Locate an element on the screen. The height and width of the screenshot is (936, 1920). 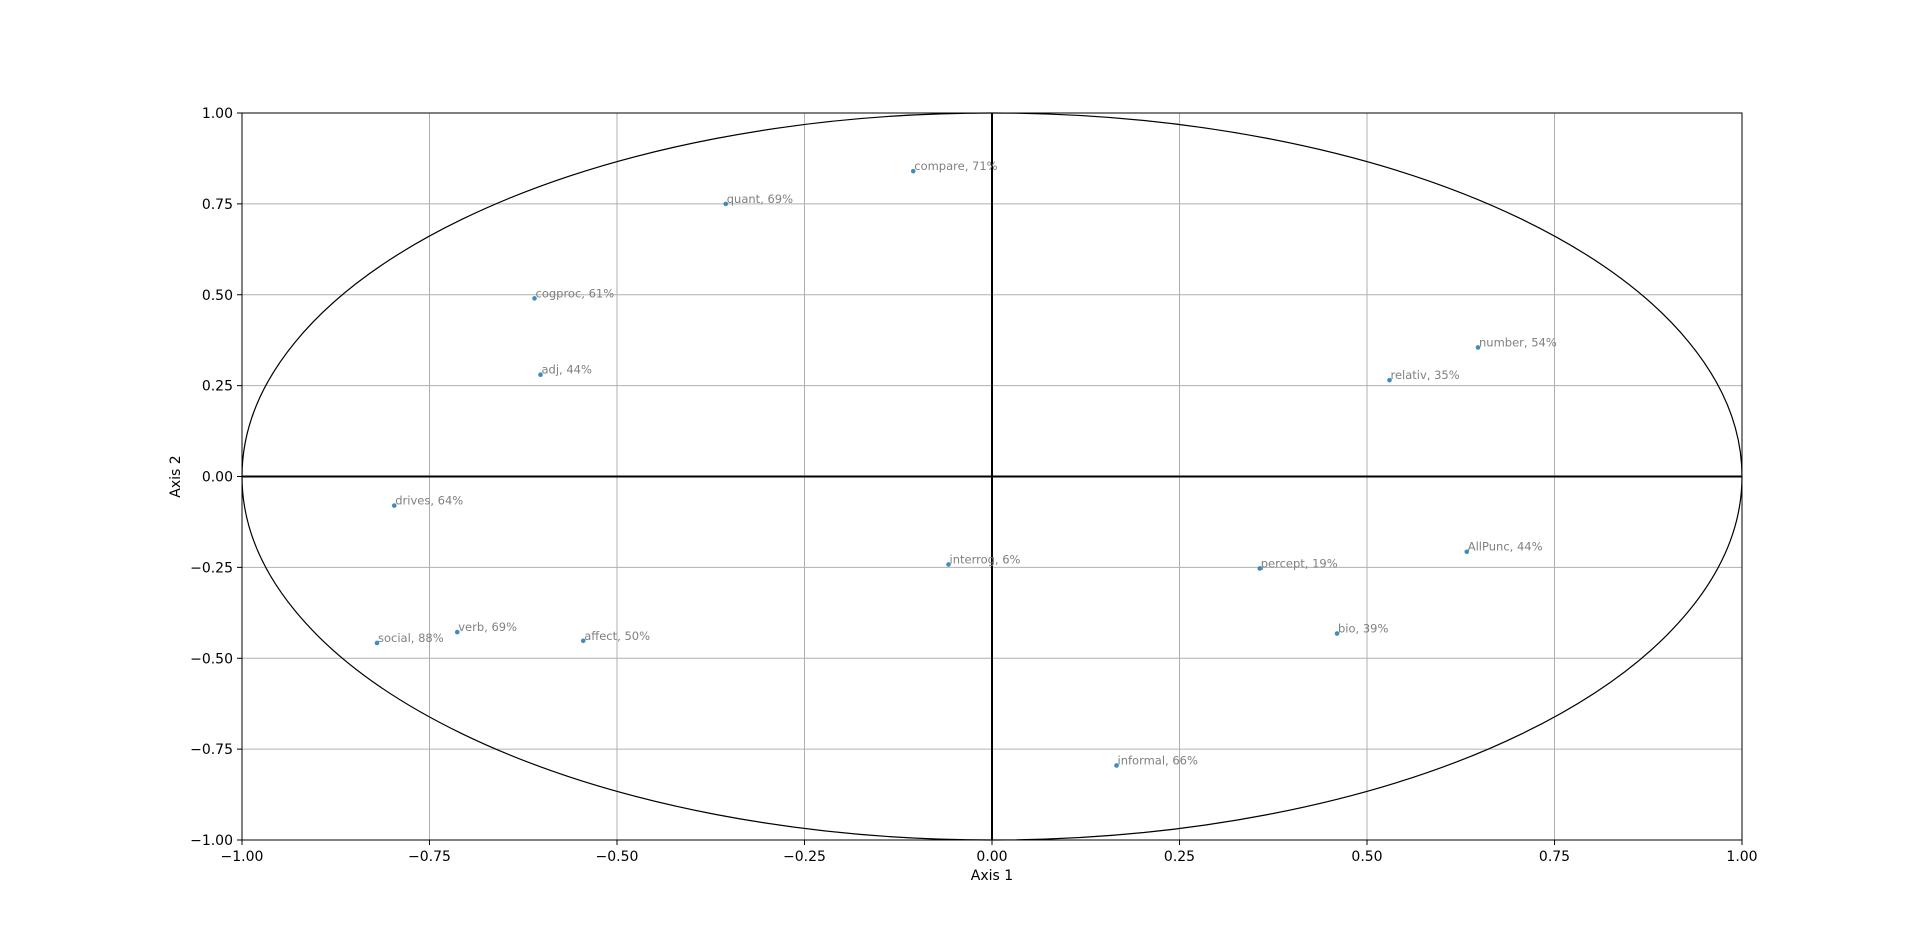
y-tick-label: −0.75 is located at coordinates (211, 750).